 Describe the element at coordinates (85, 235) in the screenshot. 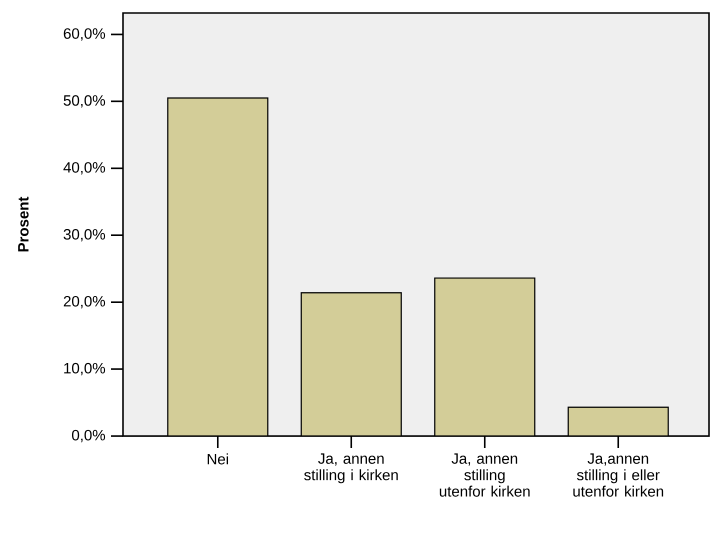

I see `y-tick-label: 30,0%` at that location.